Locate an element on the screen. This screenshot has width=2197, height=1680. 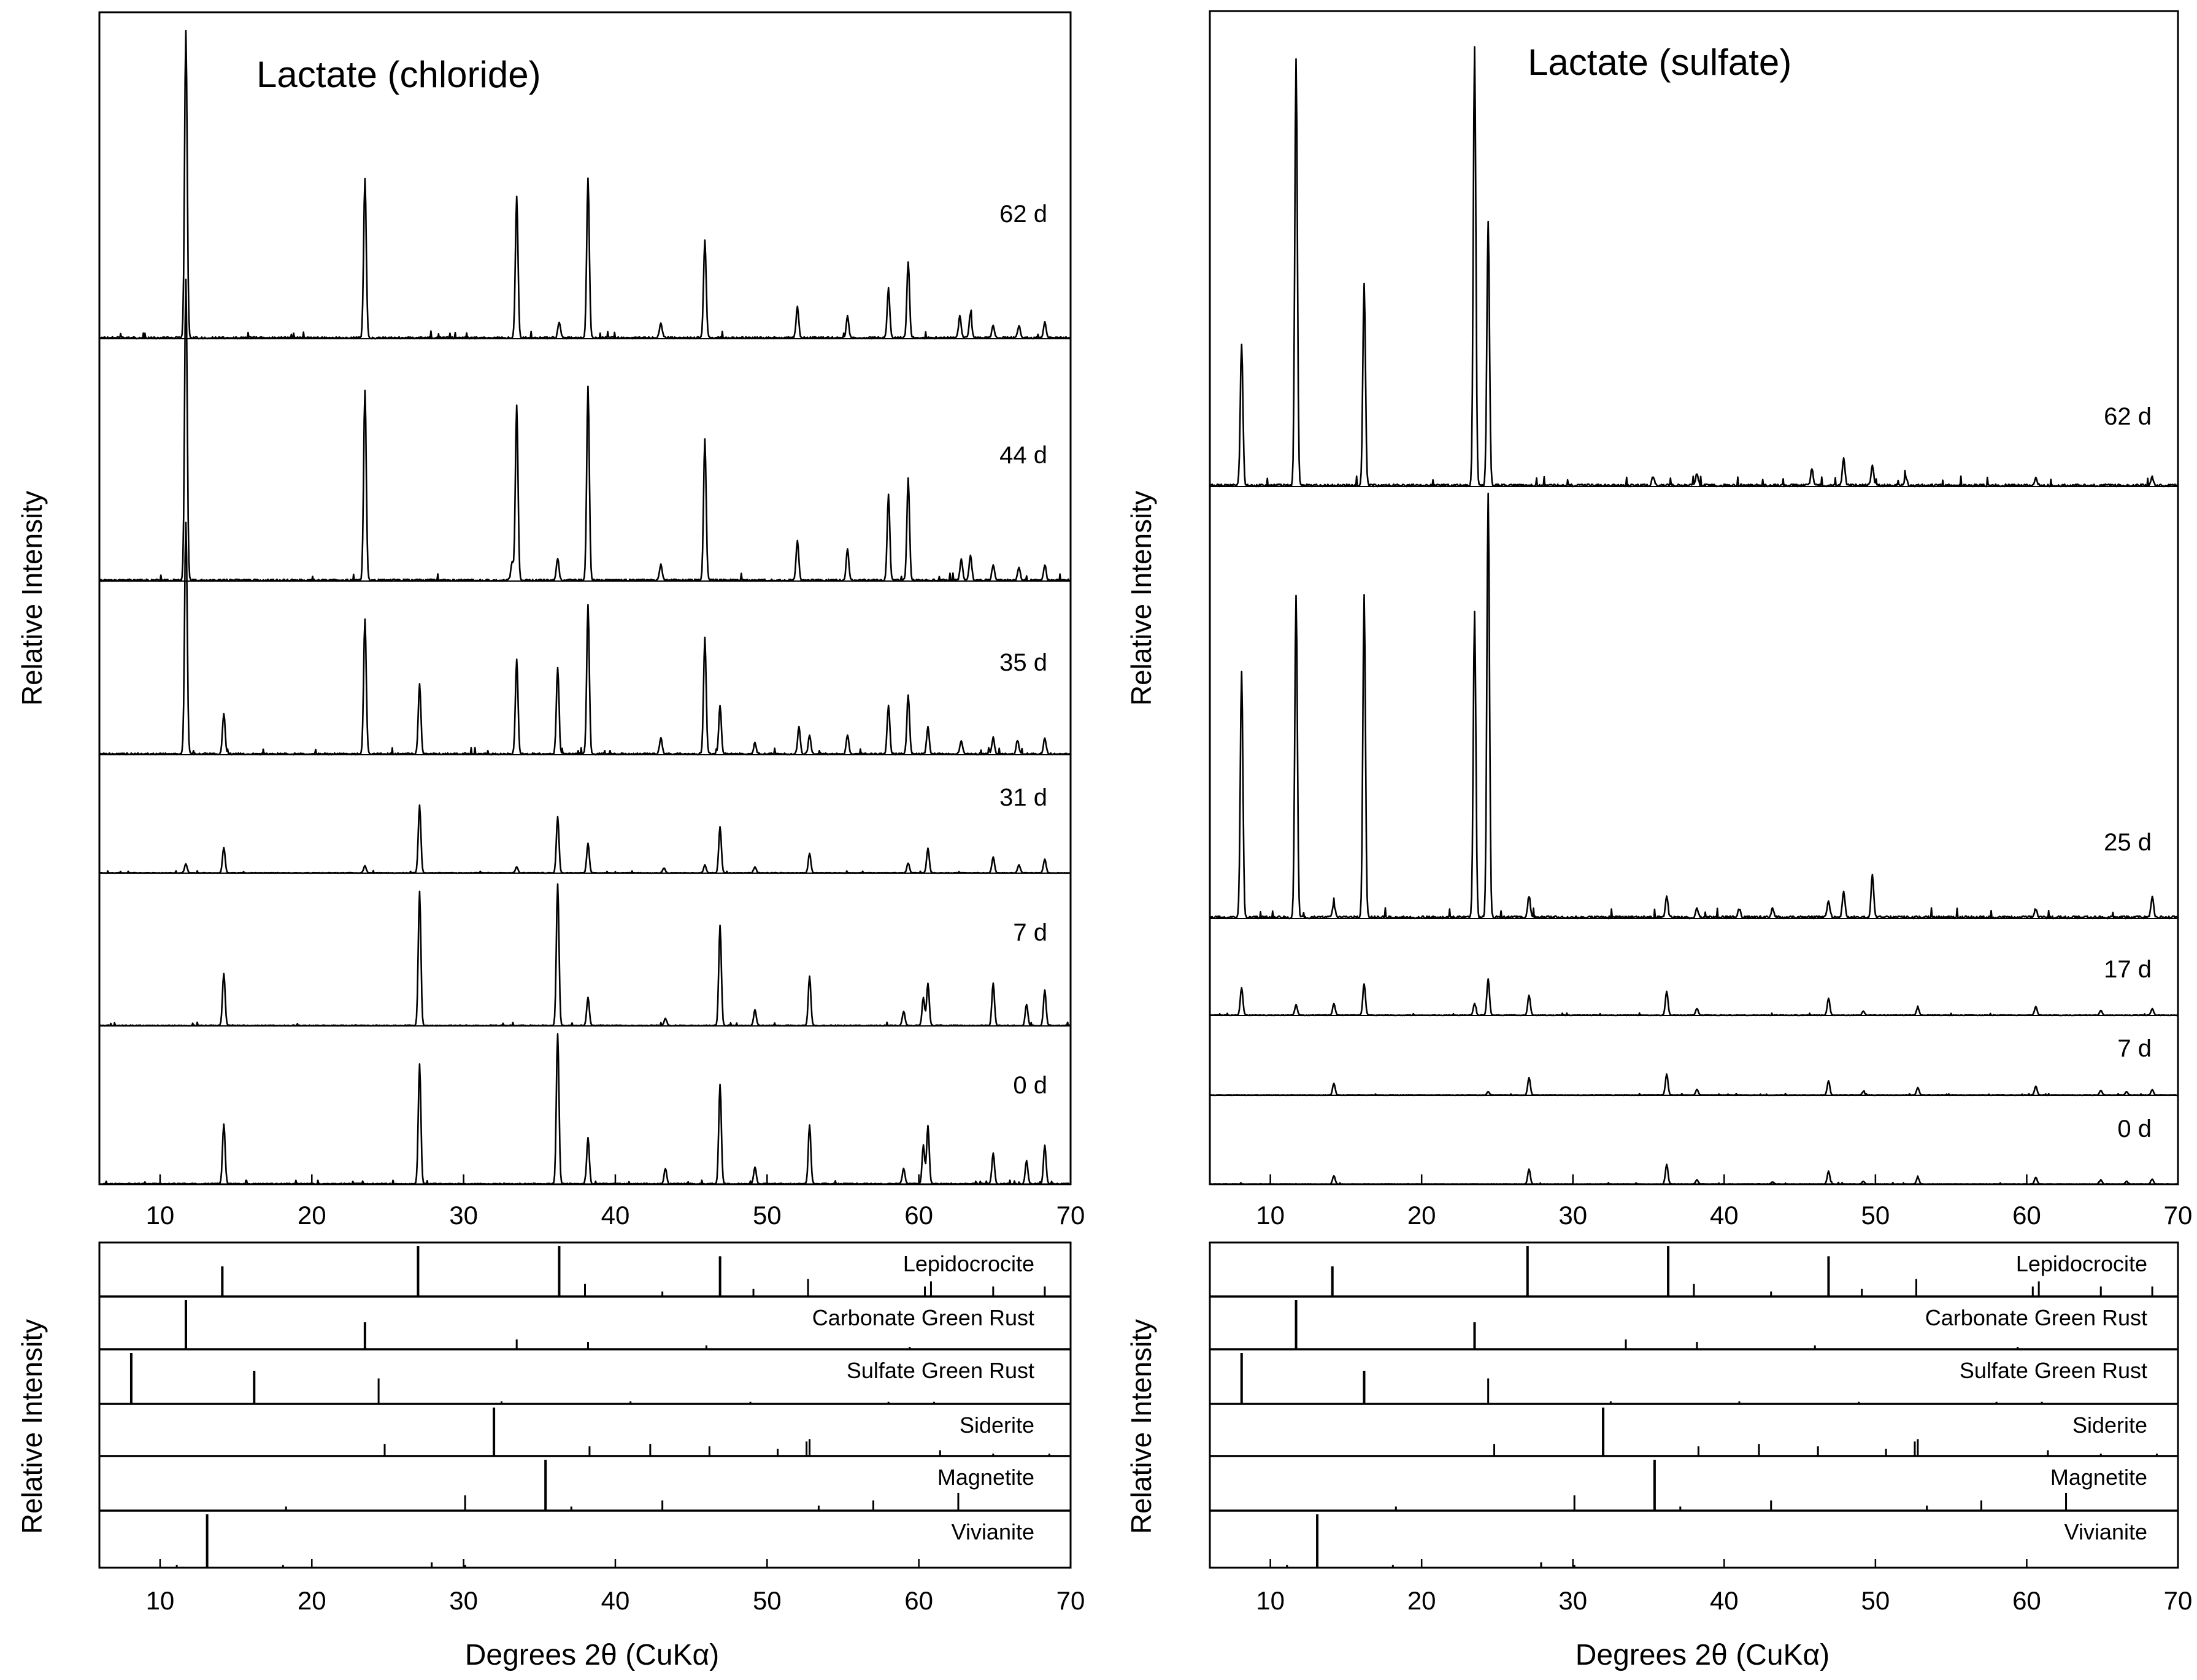
series-line-17d is located at coordinates (1694, 998).